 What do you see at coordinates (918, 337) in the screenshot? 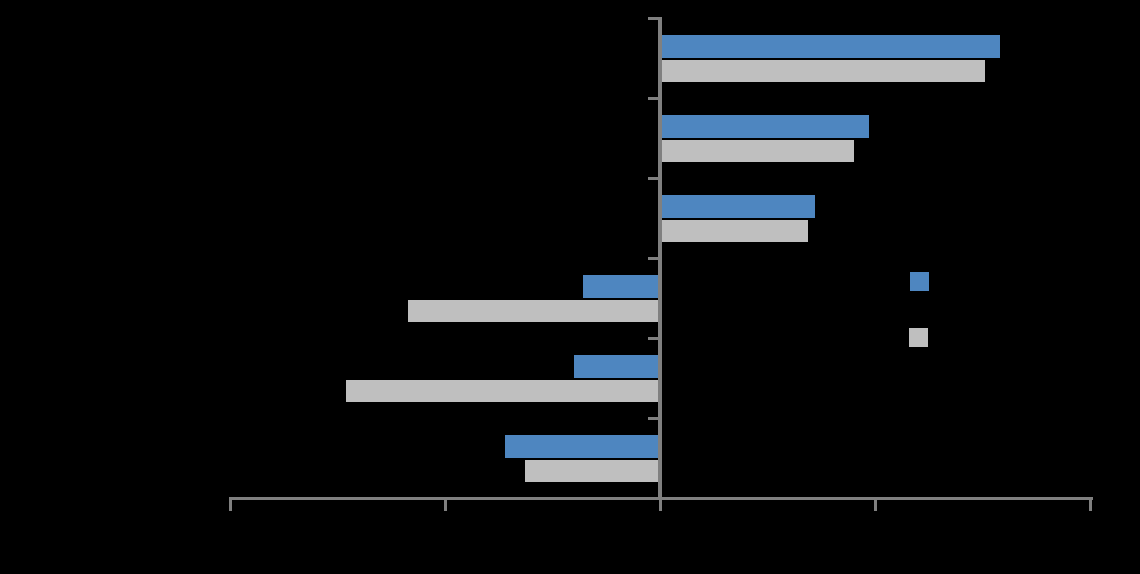
I see `legend-swatch-gray` at bounding box center [918, 337].